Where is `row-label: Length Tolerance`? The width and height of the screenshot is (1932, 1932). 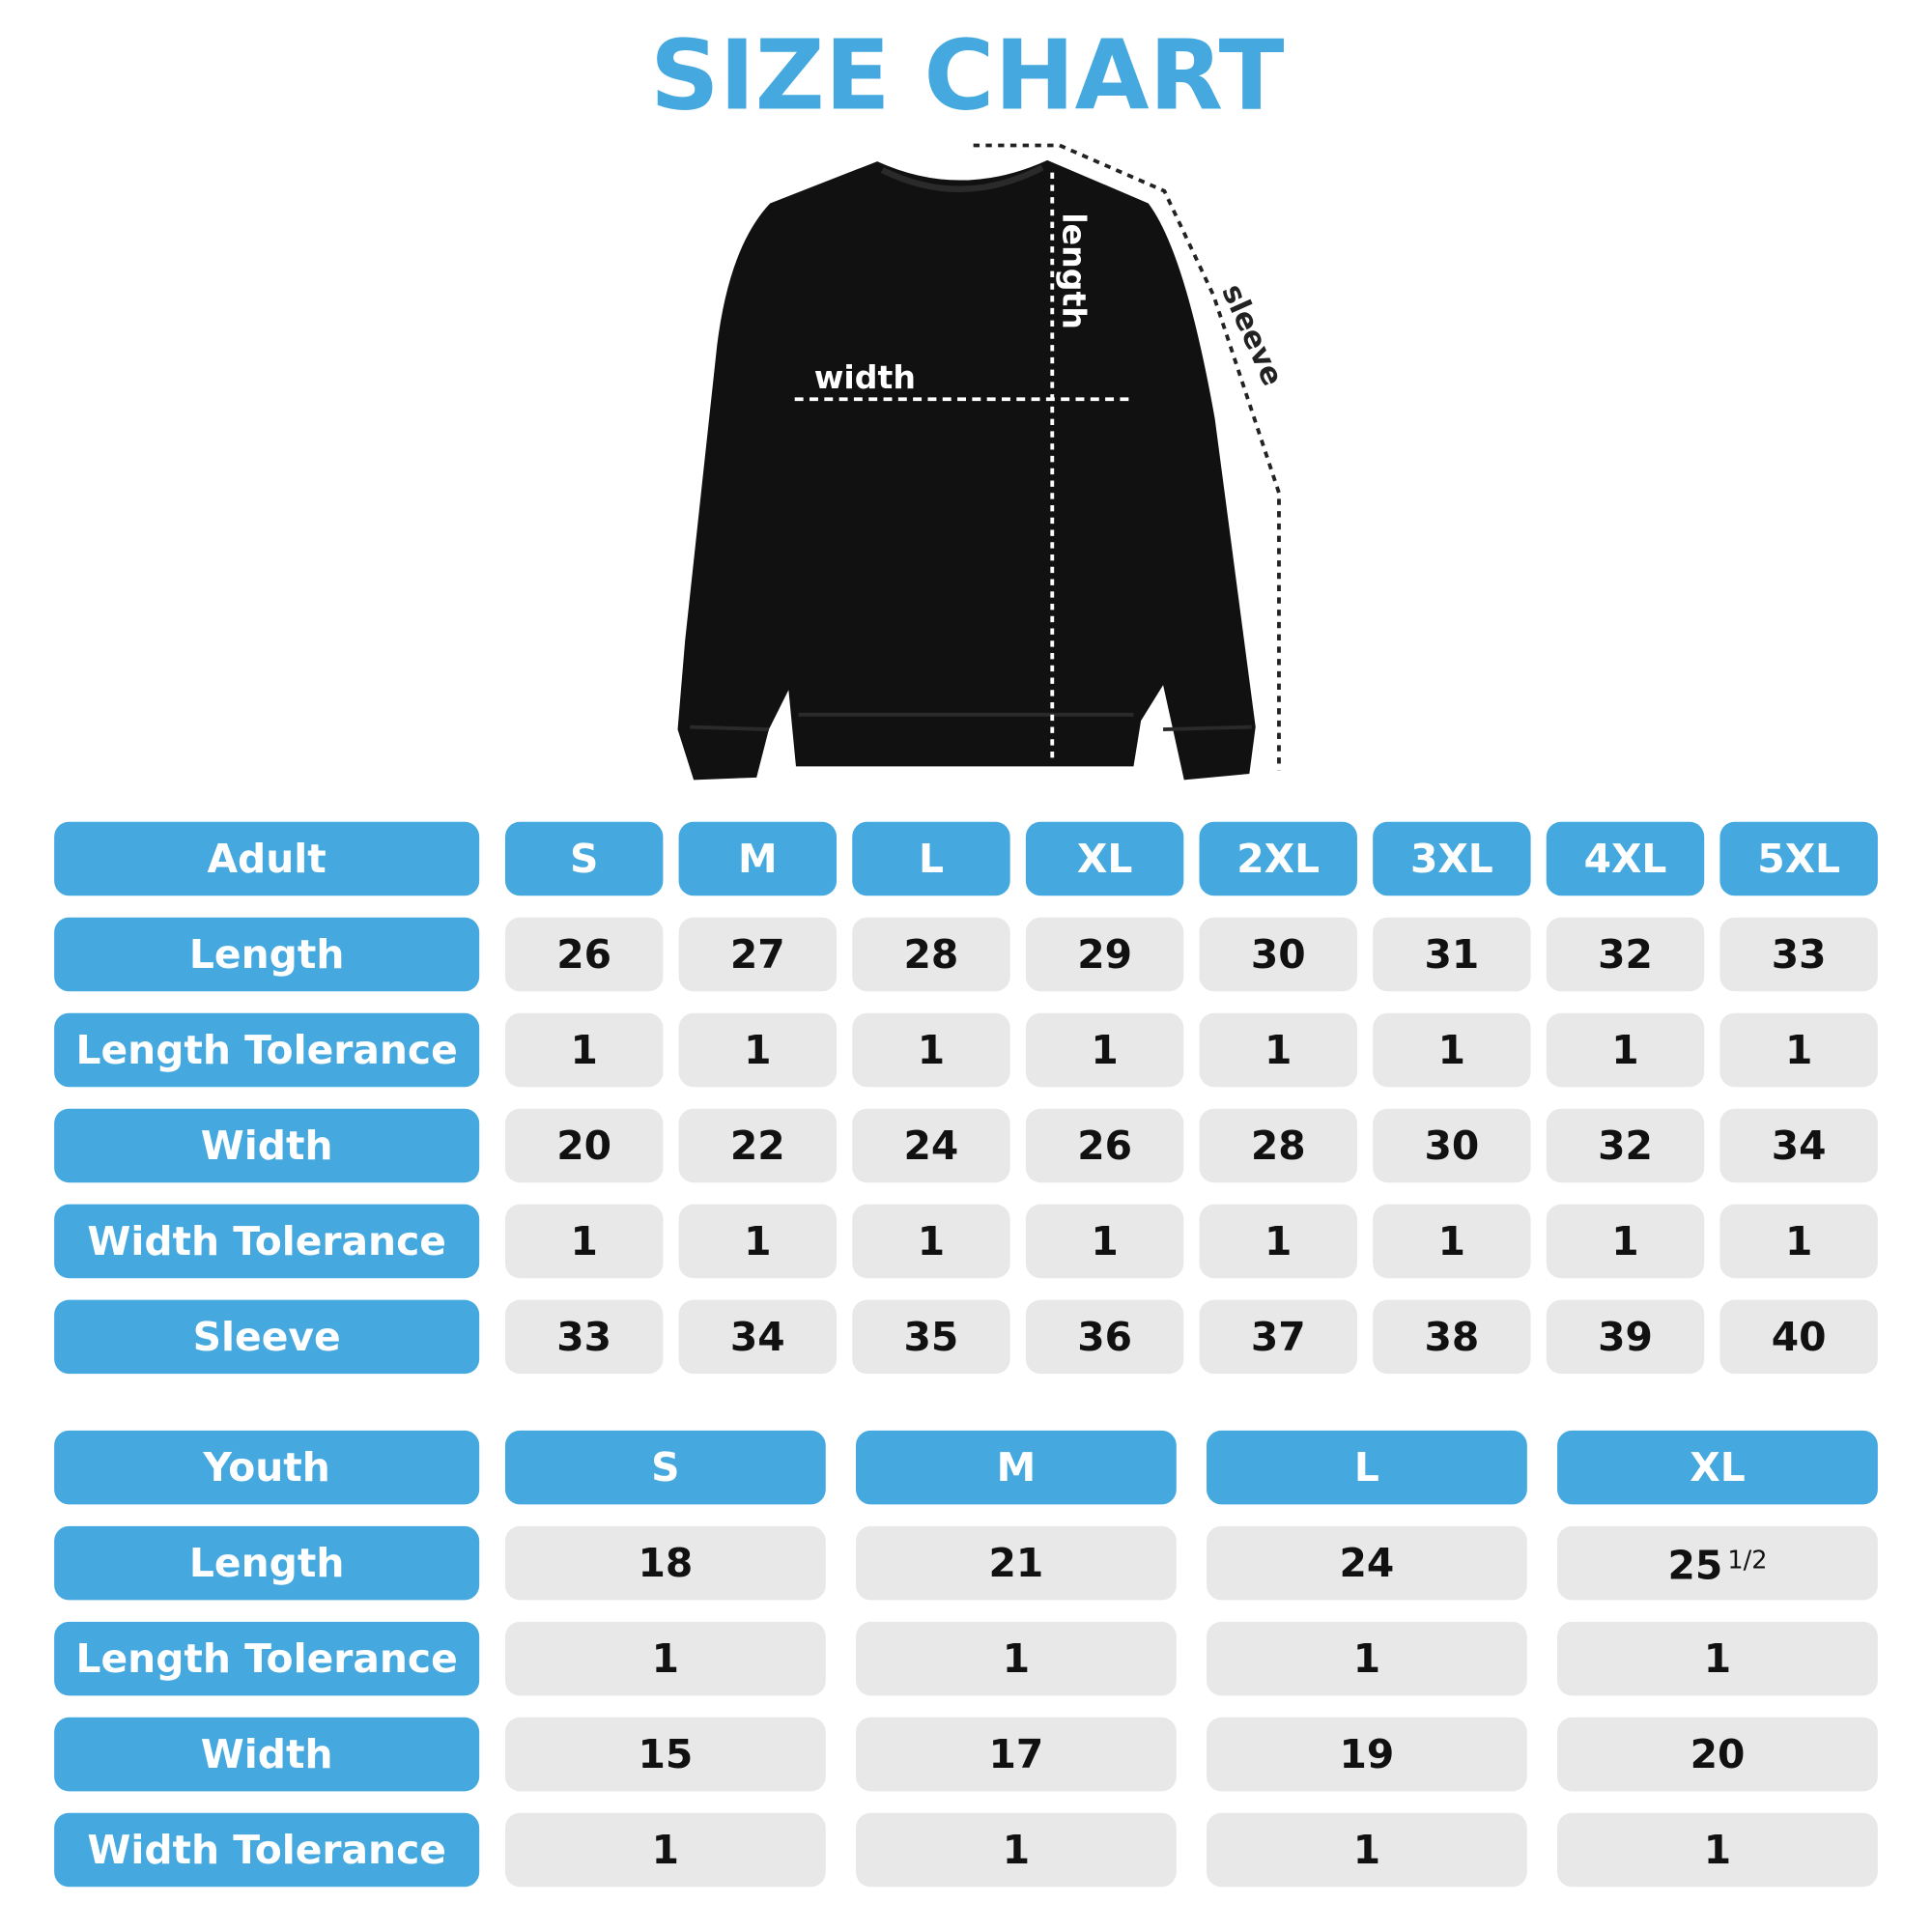
row-label: Length Tolerance is located at coordinates (266, 1050).